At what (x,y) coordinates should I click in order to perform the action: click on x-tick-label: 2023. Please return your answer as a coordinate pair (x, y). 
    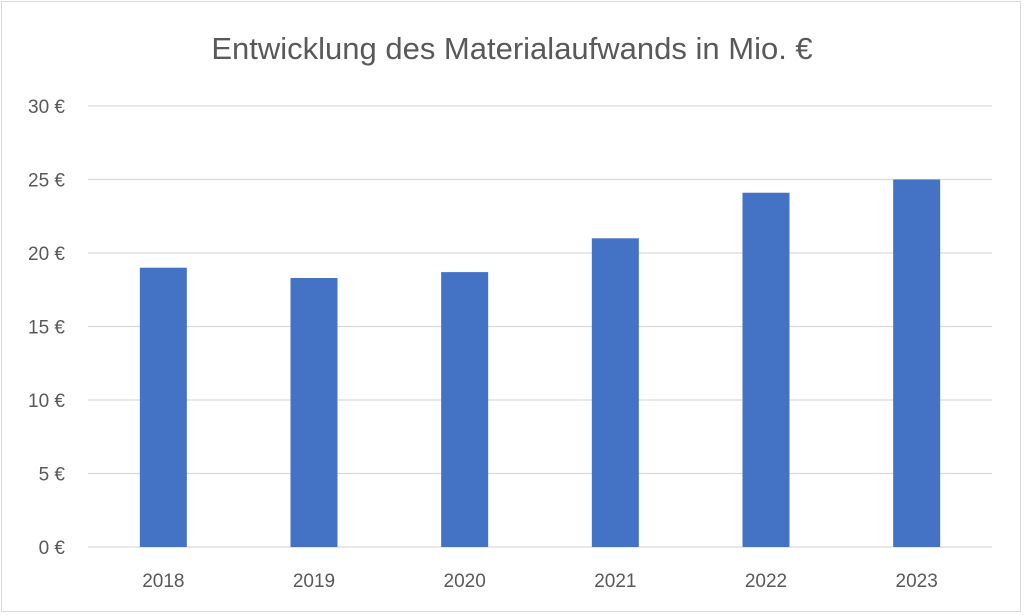
    Looking at the image, I should click on (917, 581).